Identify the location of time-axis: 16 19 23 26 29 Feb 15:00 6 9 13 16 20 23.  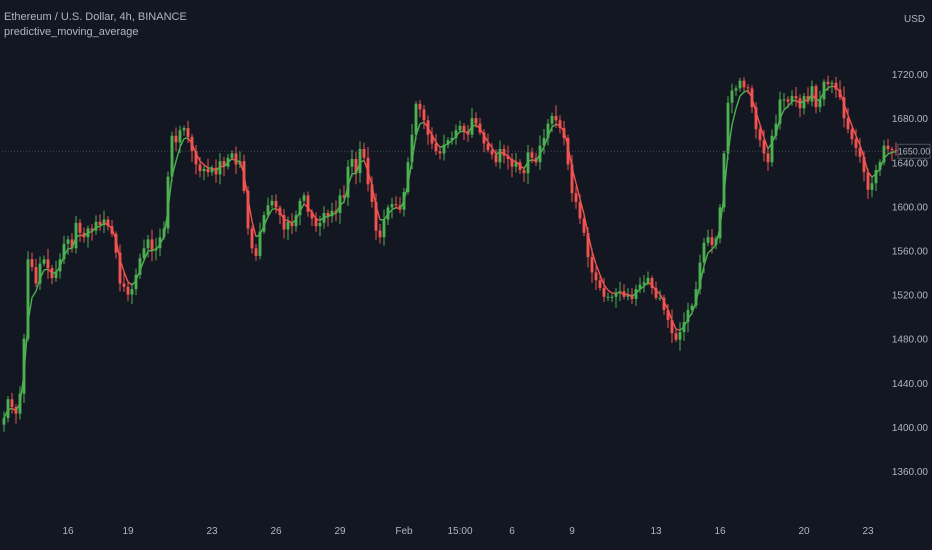
(468, 531).